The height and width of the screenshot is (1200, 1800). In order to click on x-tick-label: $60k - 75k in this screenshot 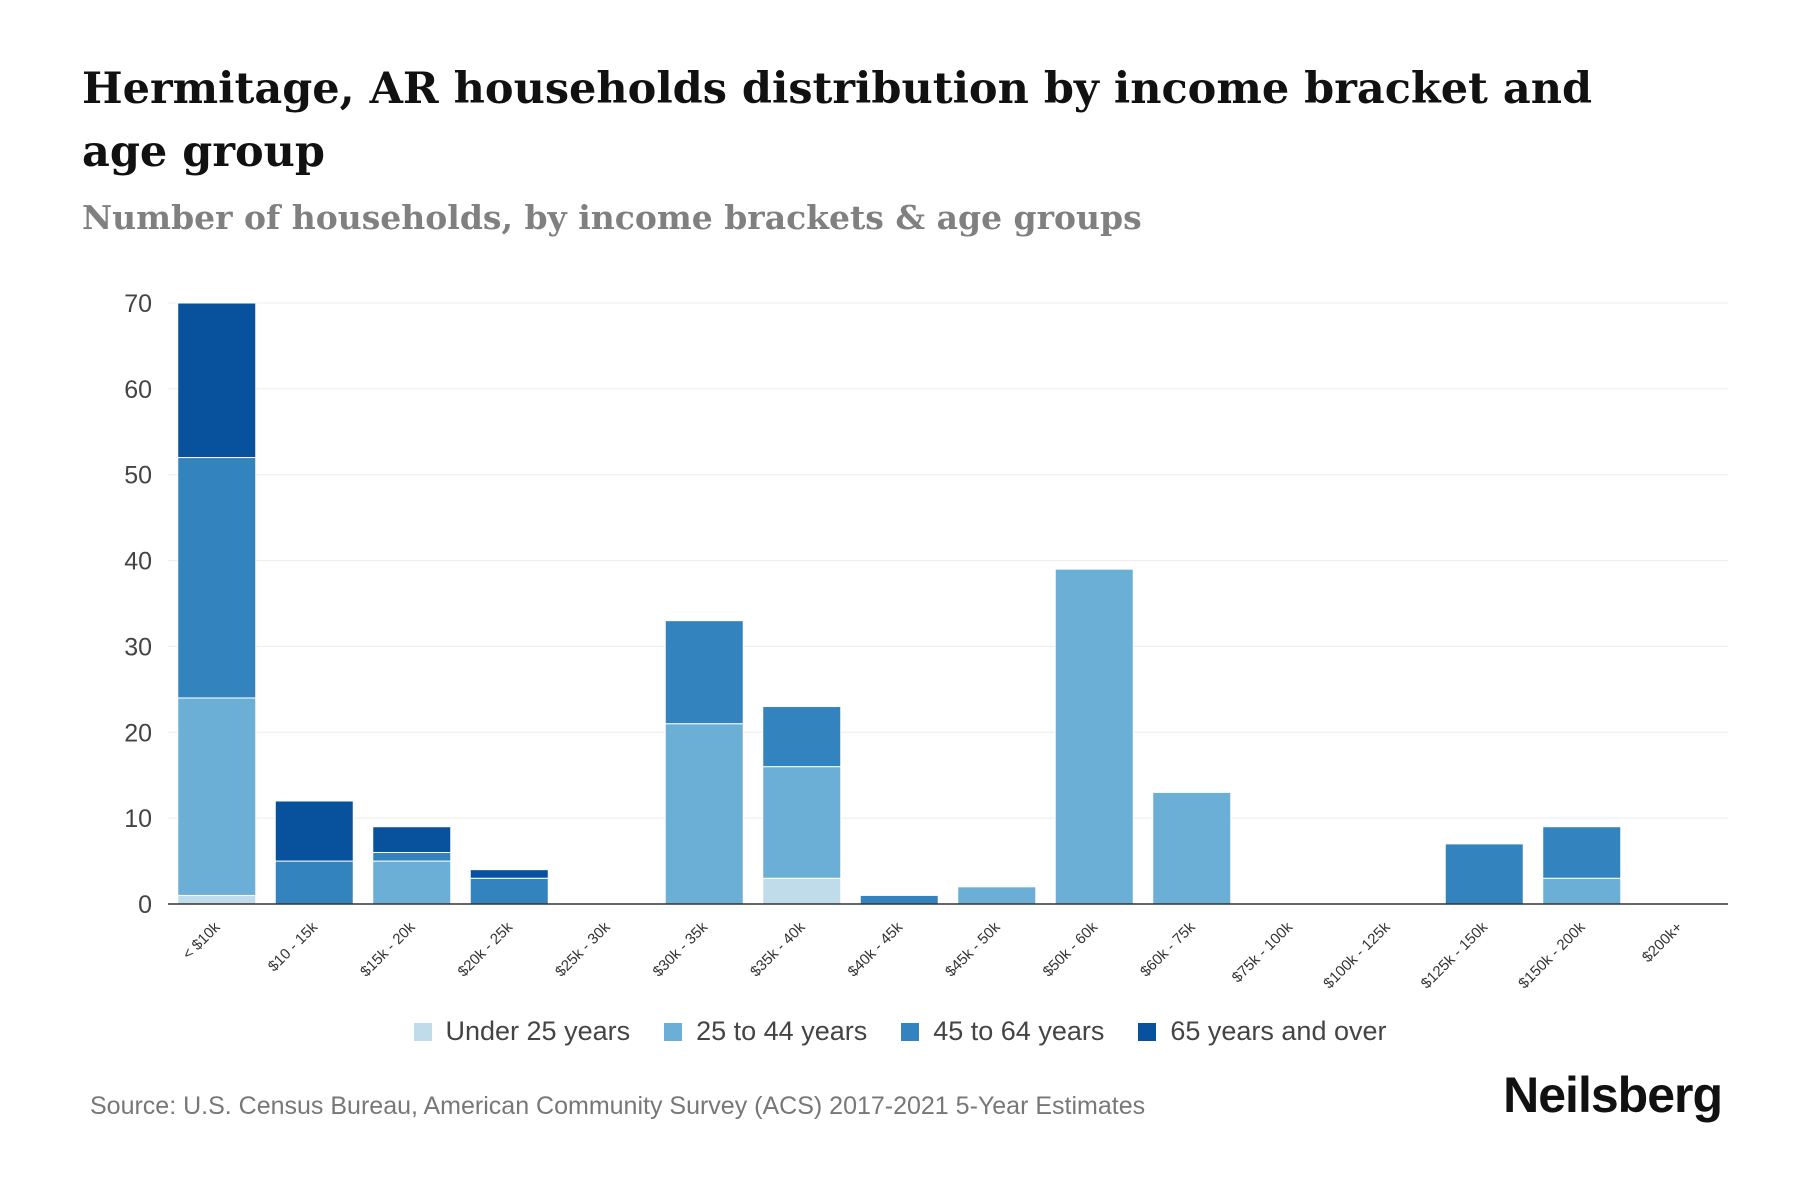, I will do `click(1168, 949)`.